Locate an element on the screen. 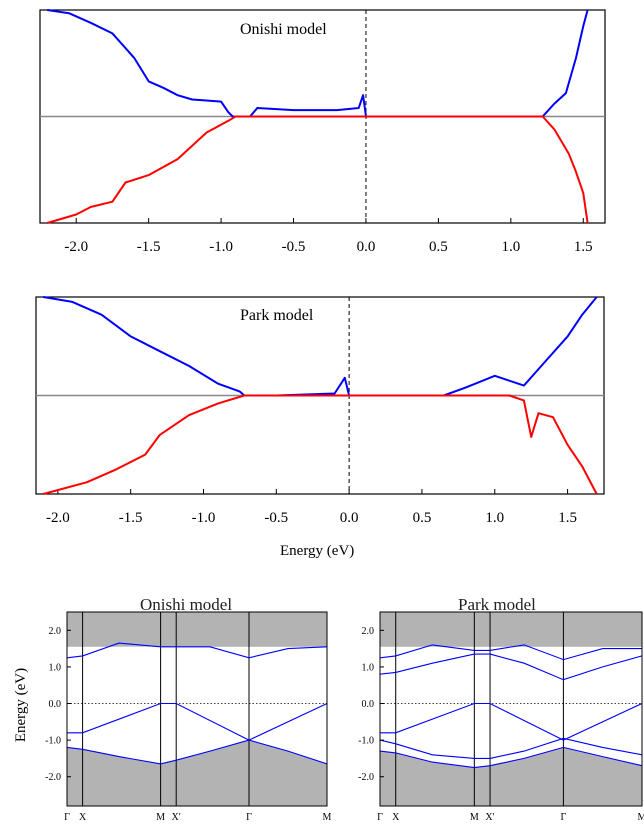  x-axis-label: Energy (eV) is located at coordinates (317, 551).